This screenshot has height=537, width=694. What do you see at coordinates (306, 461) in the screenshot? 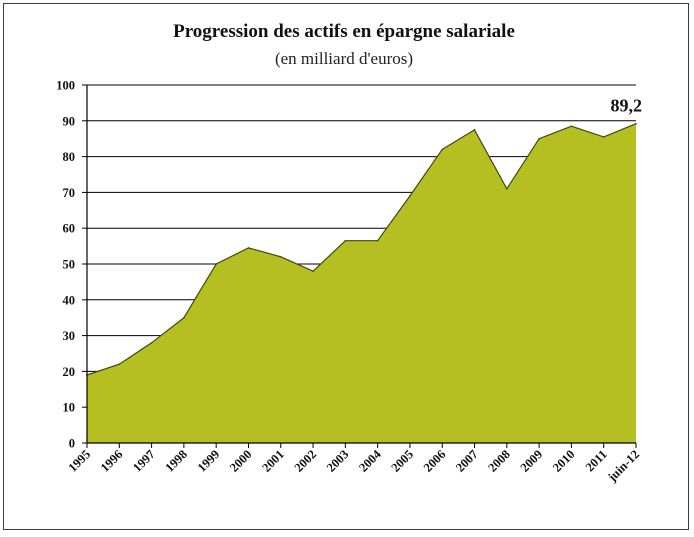
I see `x-tick-label: 2002` at bounding box center [306, 461].